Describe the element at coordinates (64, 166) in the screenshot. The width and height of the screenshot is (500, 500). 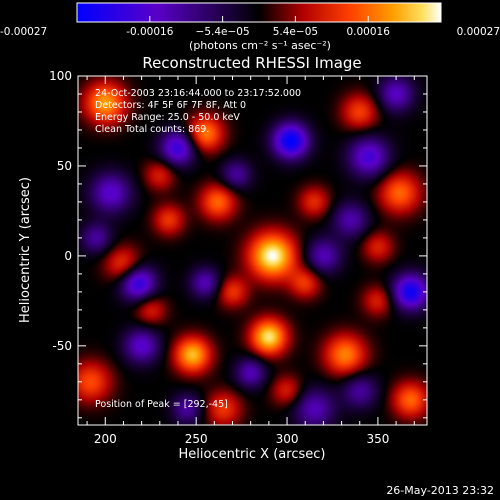
I see `y-tick-label: 50` at that location.